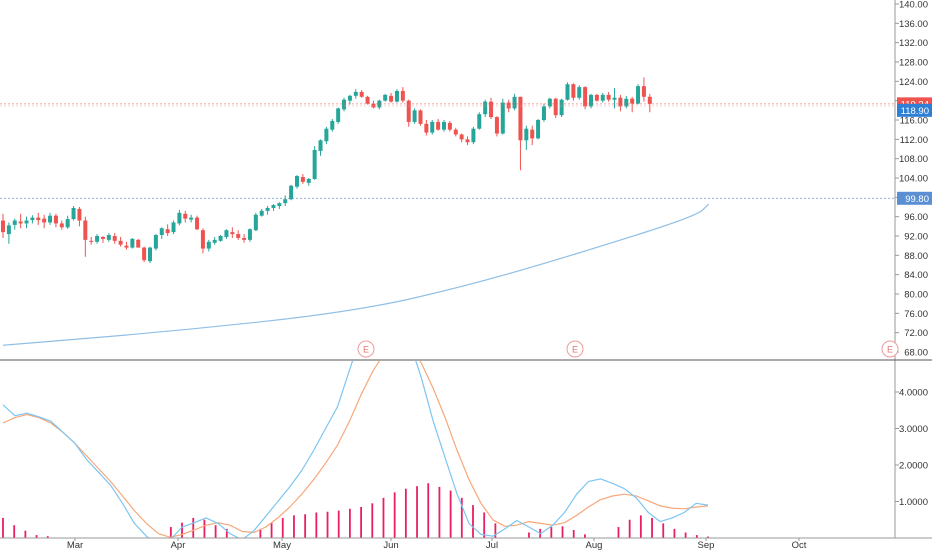 The width and height of the screenshot is (932, 555). I want to click on time-tick-label: Aug, so click(594, 545).